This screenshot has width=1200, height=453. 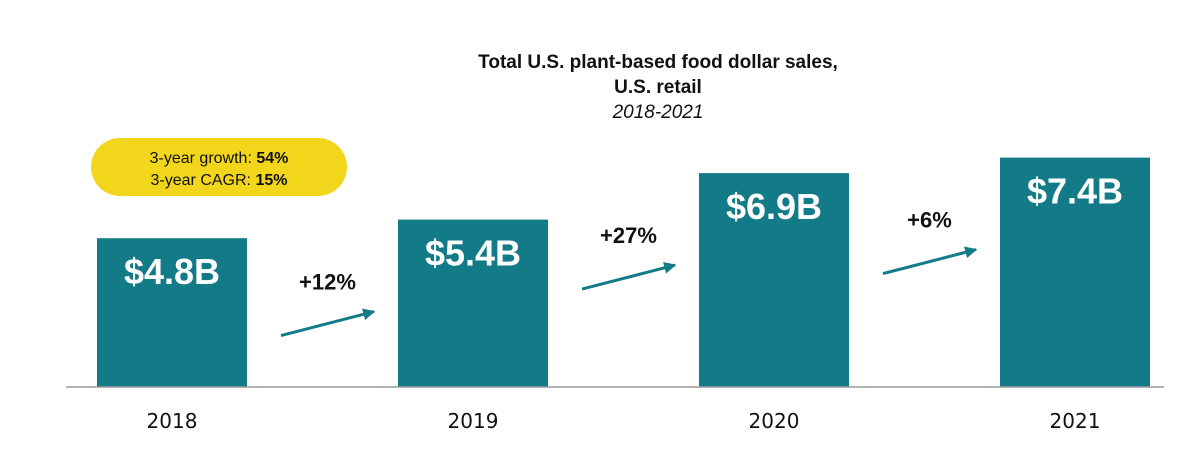 I want to click on bar-value-label-2018: $4.8B, so click(x=172, y=271).